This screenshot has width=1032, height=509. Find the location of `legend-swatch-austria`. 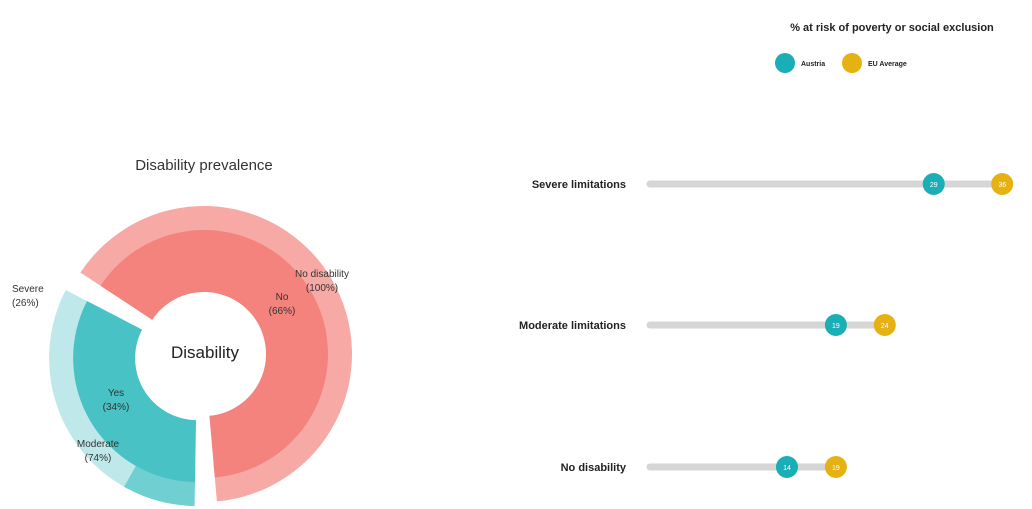

legend-swatch-austria is located at coordinates (785, 63).